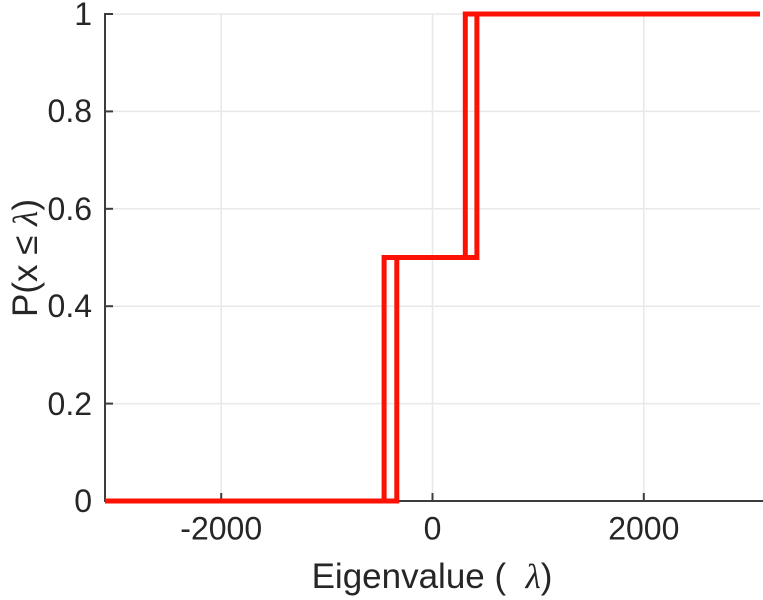 This screenshot has height=600, width=763. Describe the element at coordinates (432, 528) in the screenshot. I see `x-tick-label: 0` at that location.